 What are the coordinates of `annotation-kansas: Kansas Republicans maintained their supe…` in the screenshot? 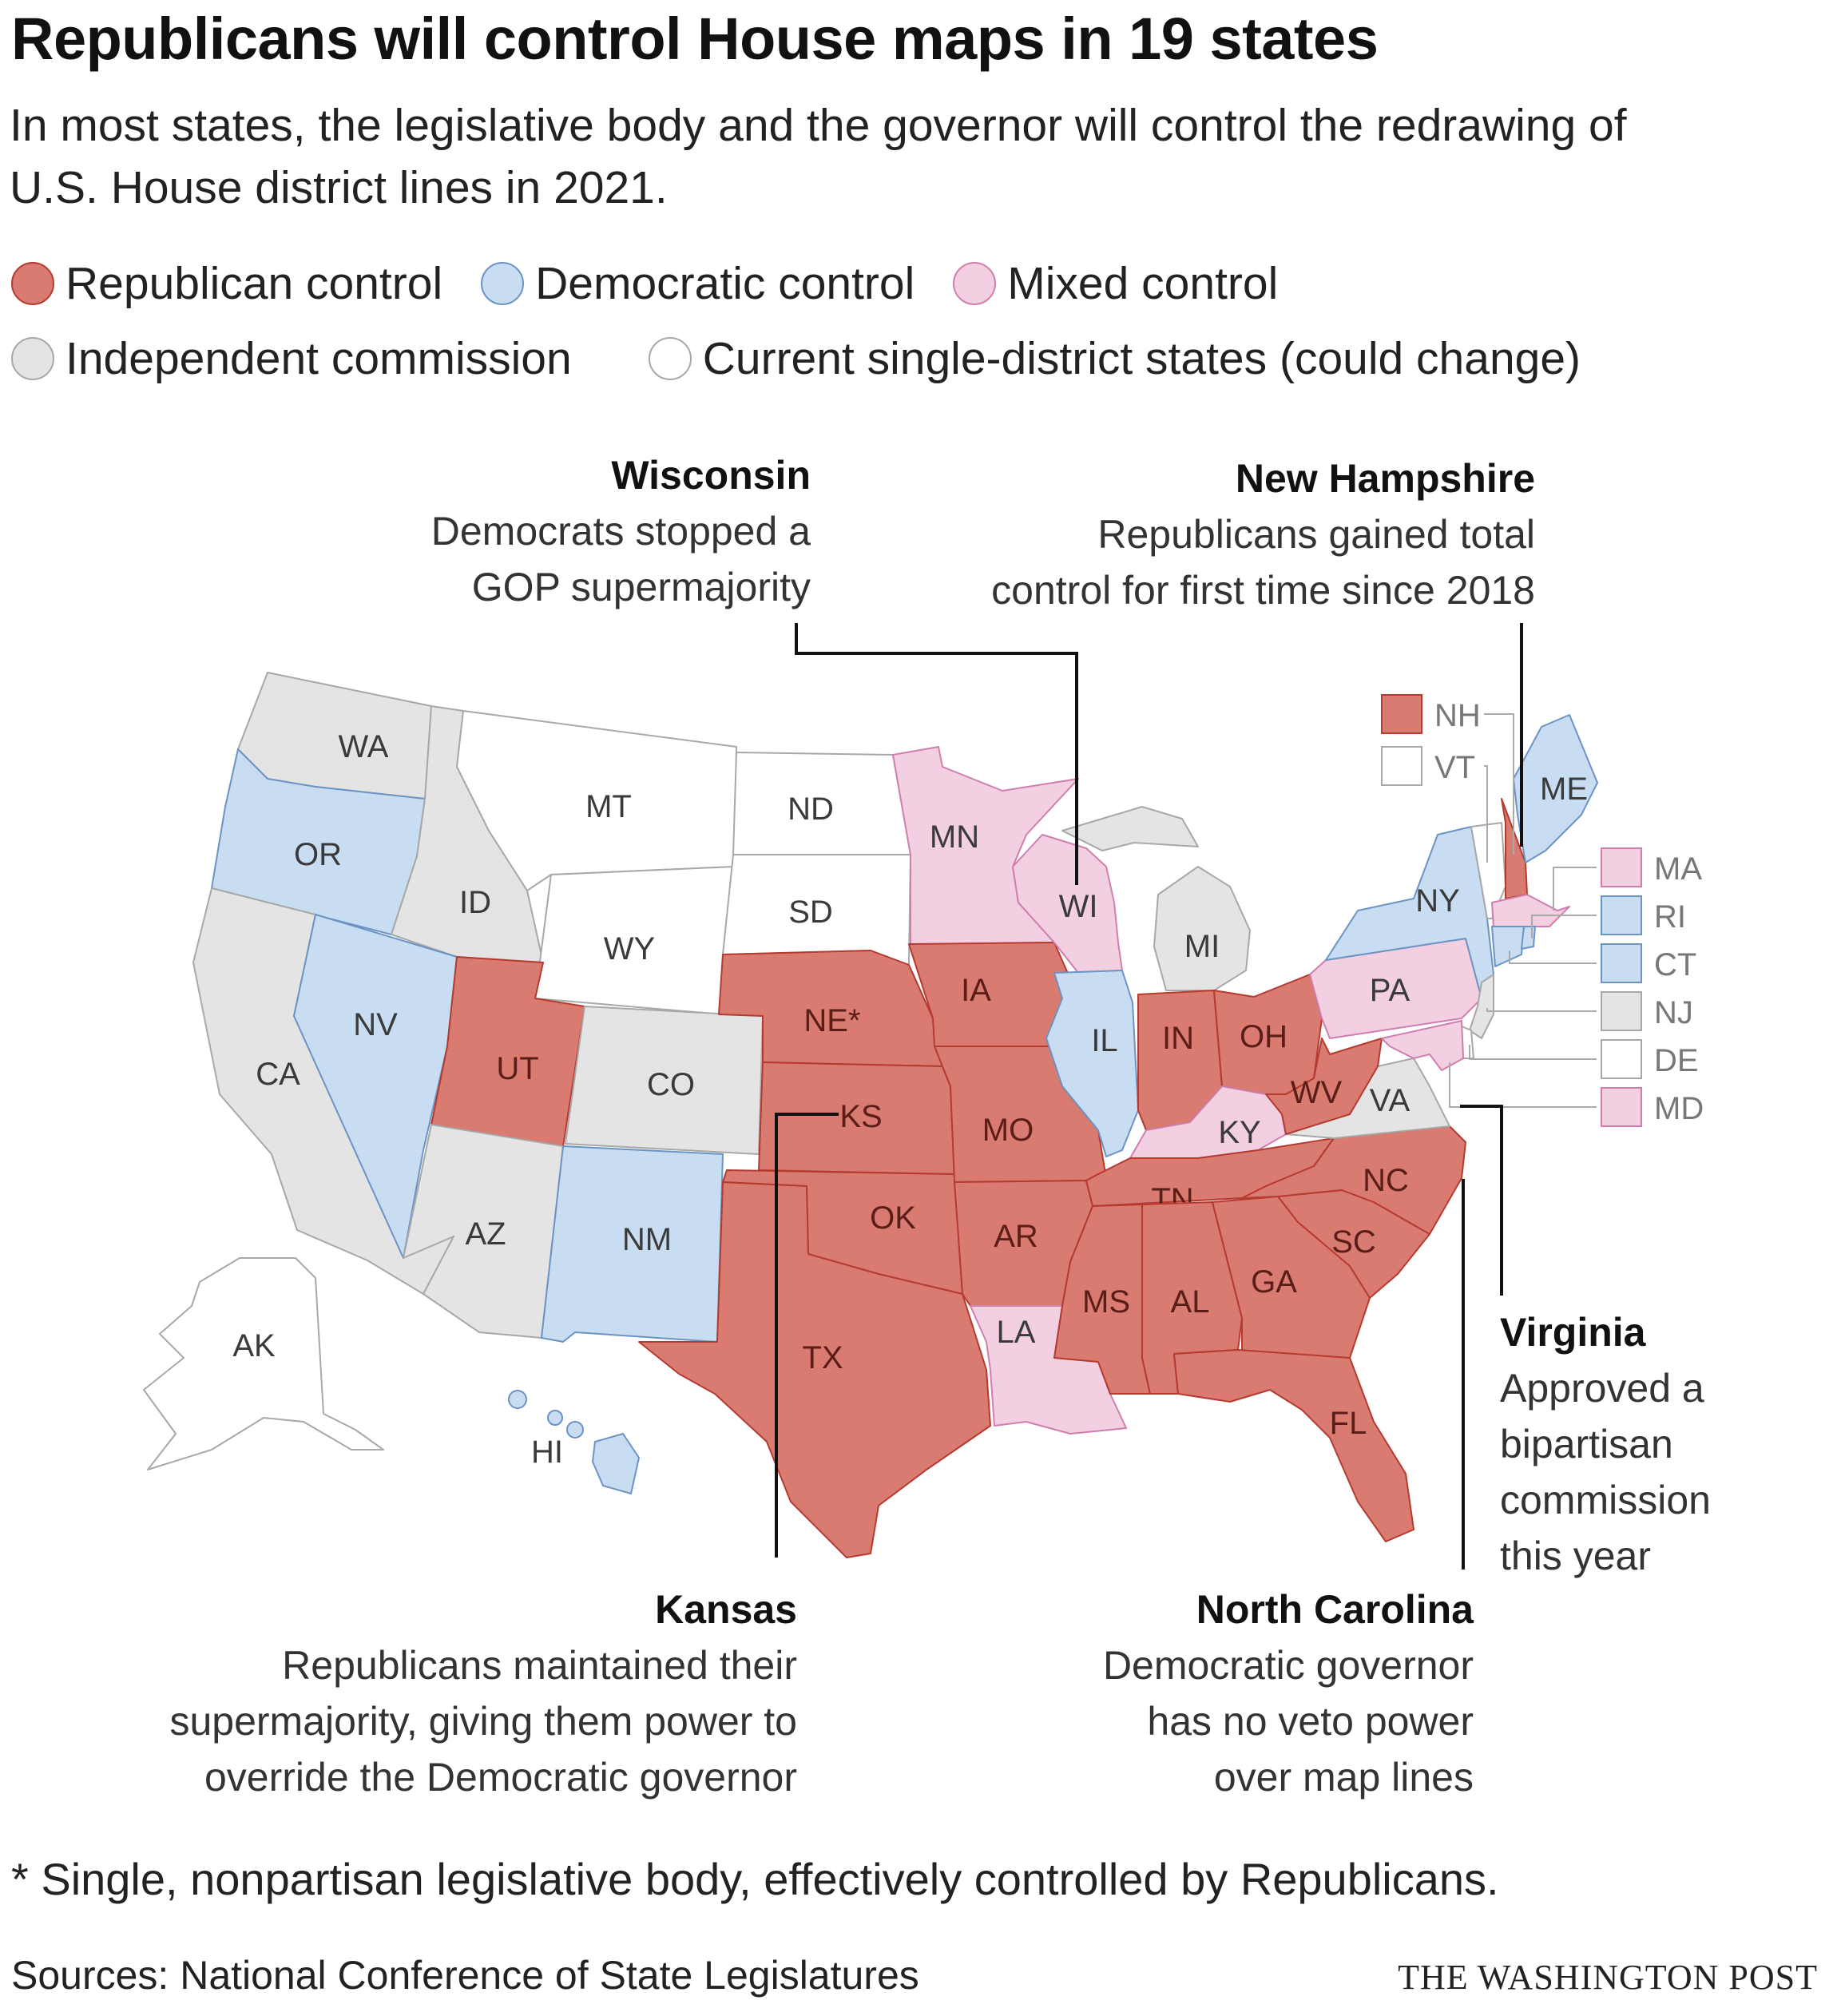 It's located at (483, 1693).